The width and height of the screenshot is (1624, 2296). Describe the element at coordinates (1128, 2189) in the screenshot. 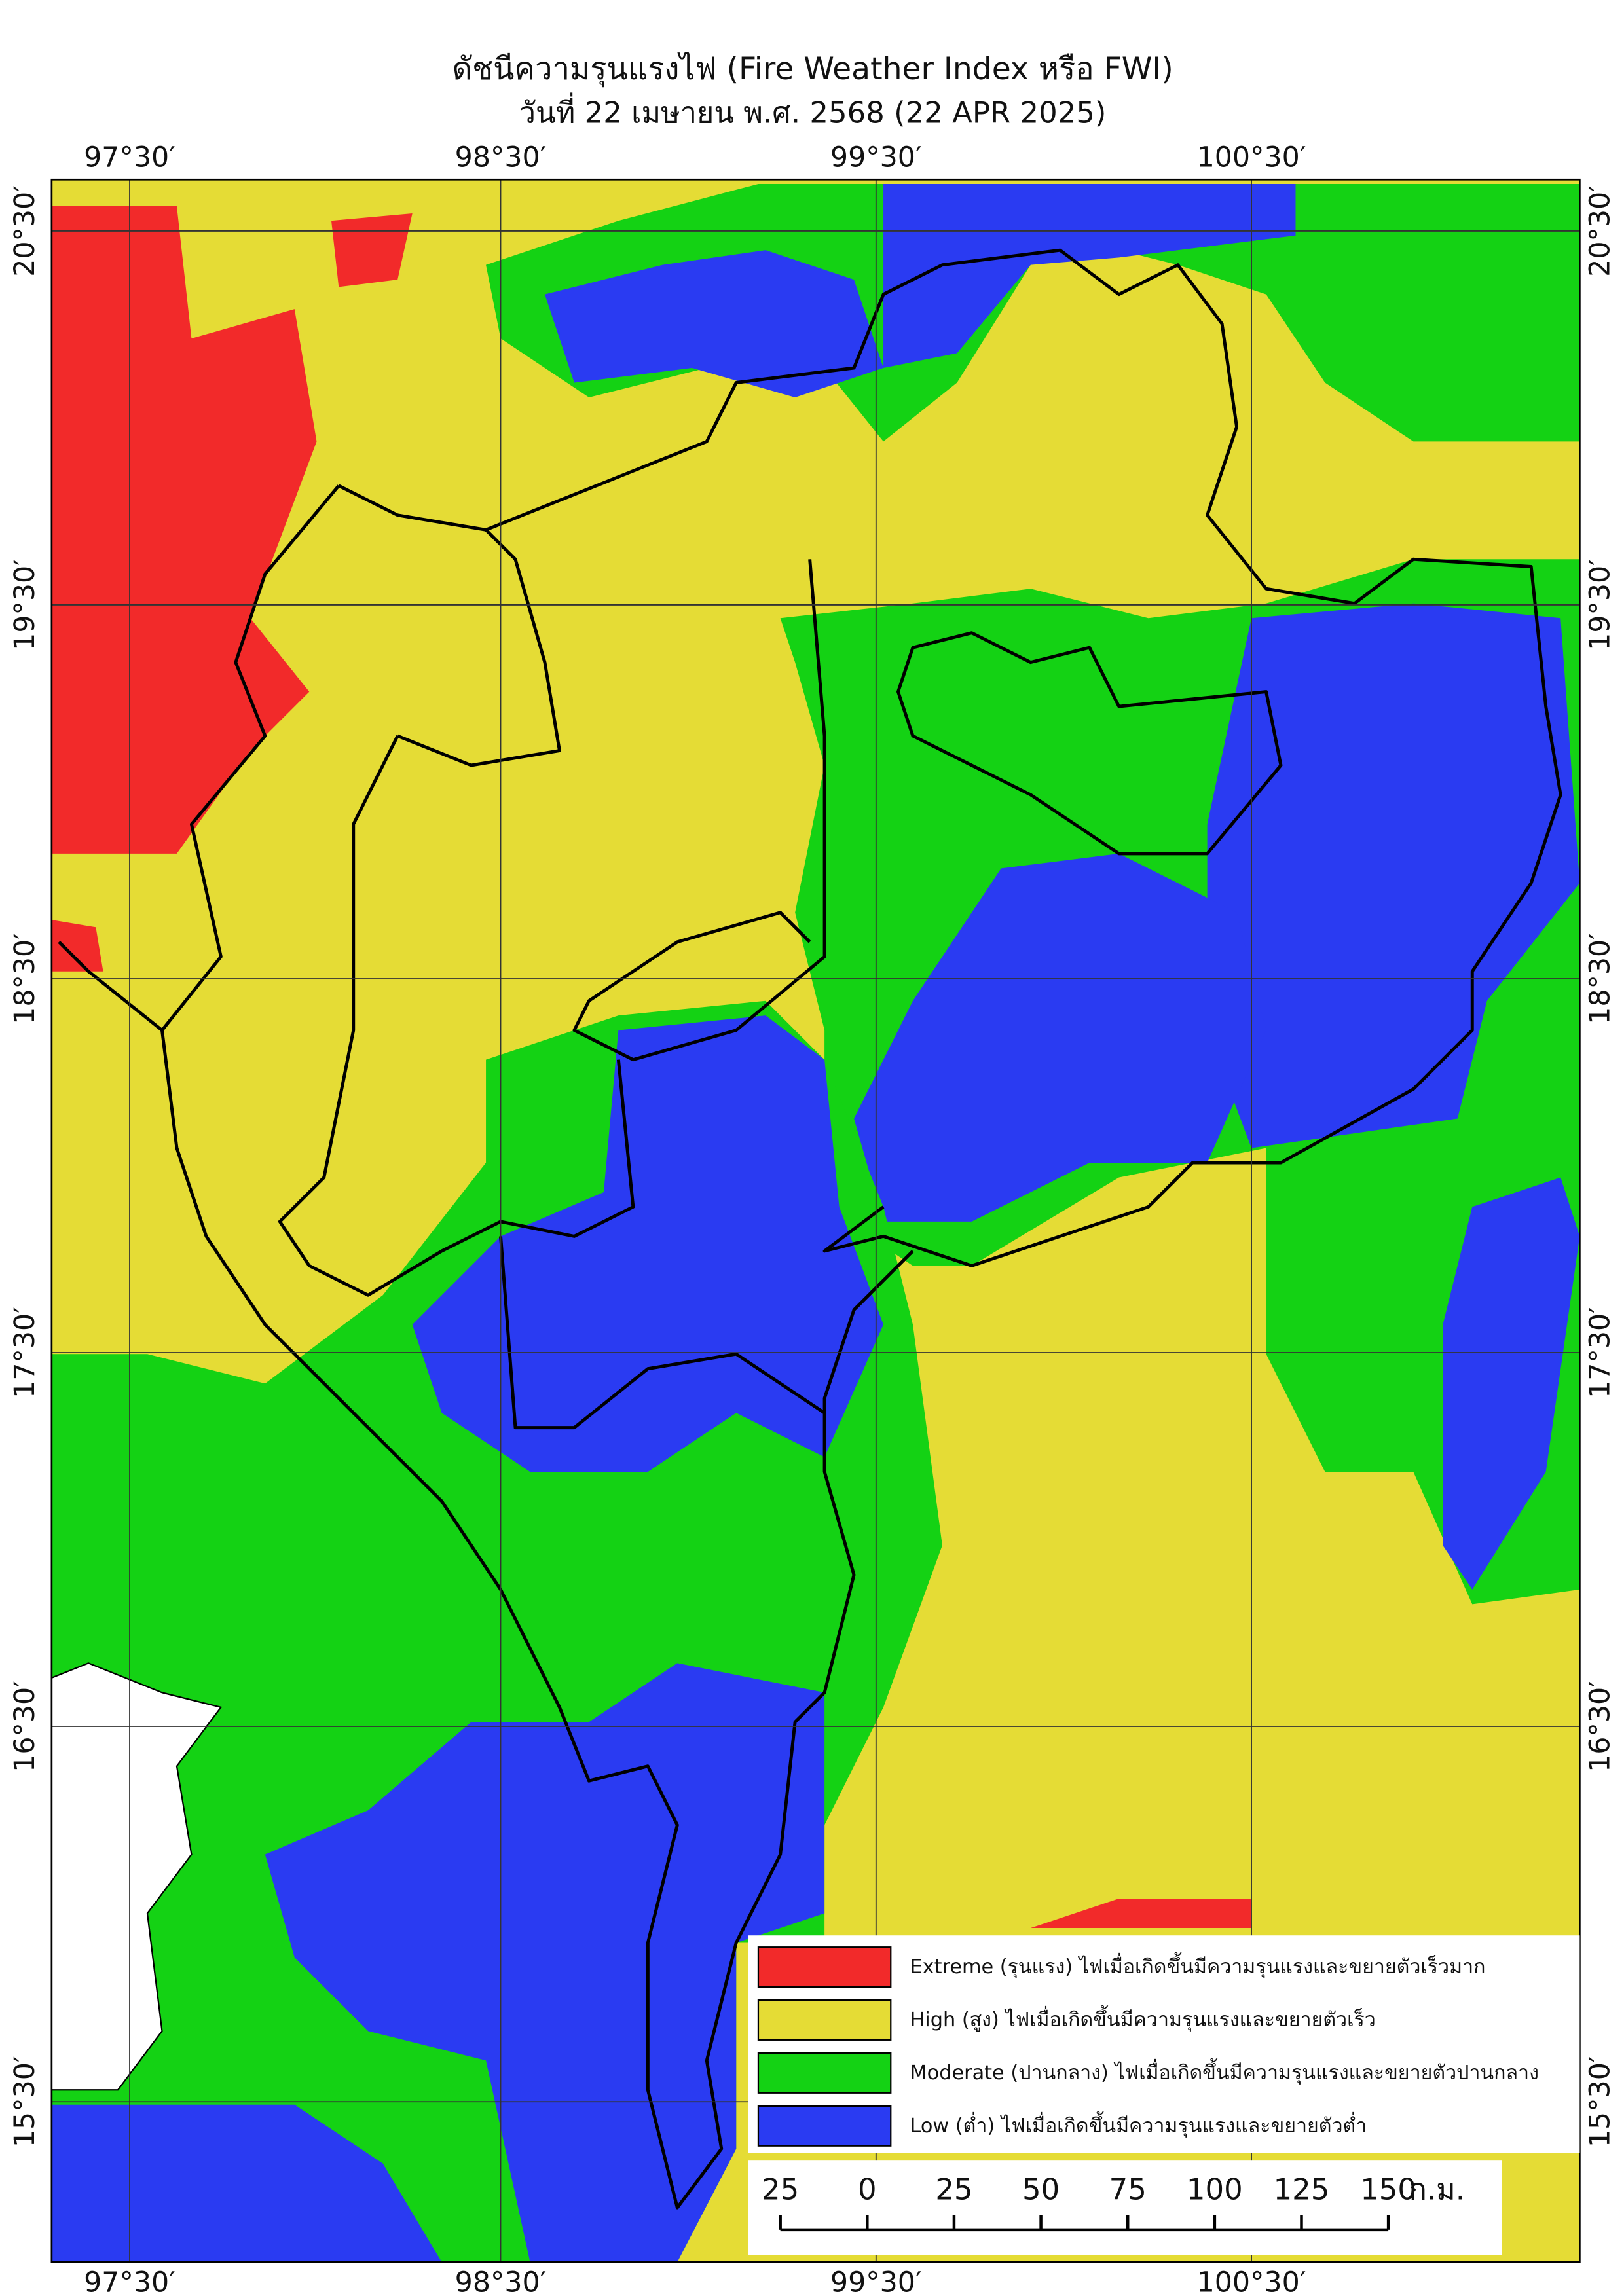

I see `scale-tick-label: 75` at that location.